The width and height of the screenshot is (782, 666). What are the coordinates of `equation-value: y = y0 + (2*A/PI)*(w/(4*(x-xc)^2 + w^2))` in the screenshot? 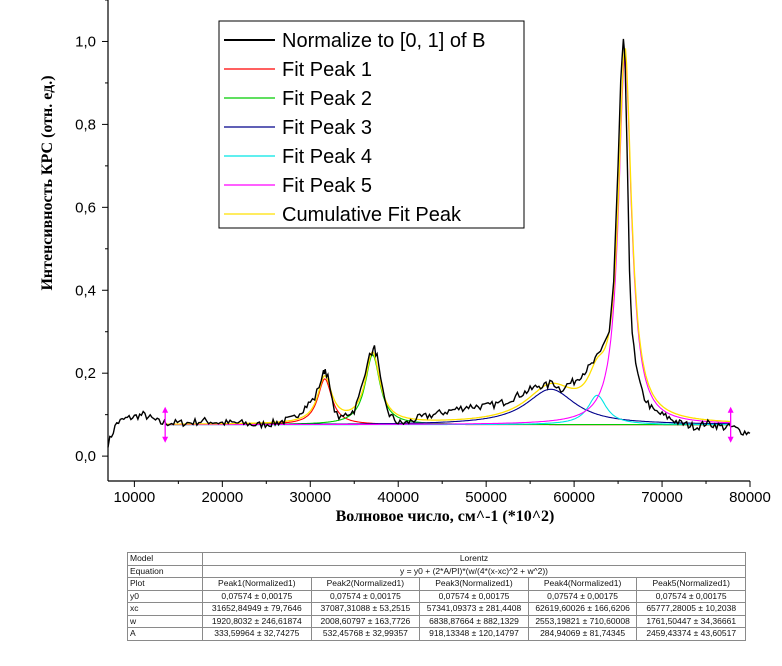 It's located at (474, 571).